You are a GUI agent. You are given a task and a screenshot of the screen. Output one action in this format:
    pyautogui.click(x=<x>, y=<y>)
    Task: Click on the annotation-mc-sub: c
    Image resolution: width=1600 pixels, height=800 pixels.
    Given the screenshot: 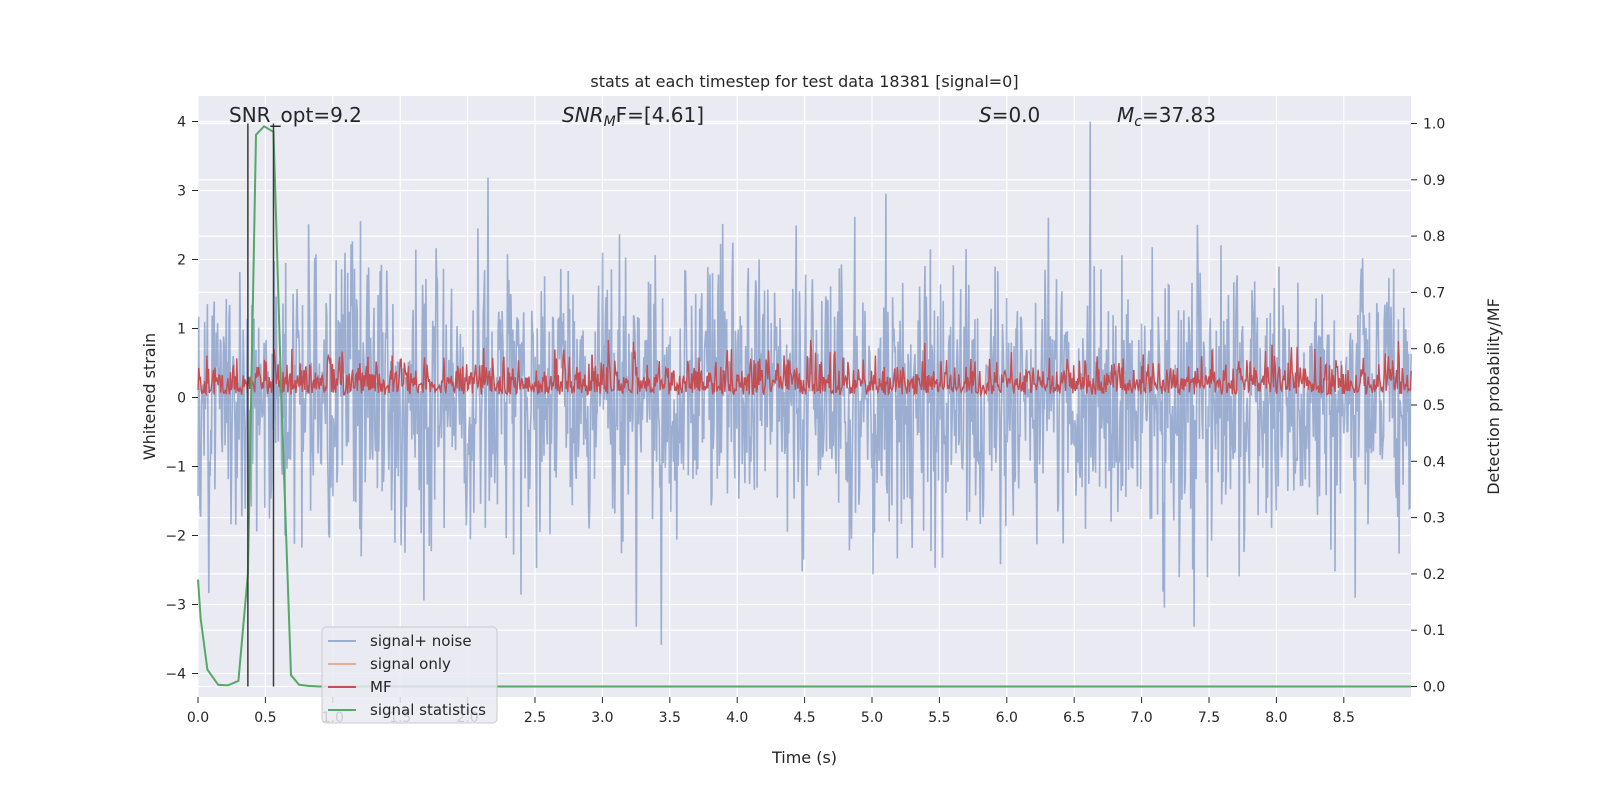 What is the action you would take?
    pyautogui.click(x=1138, y=122)
    